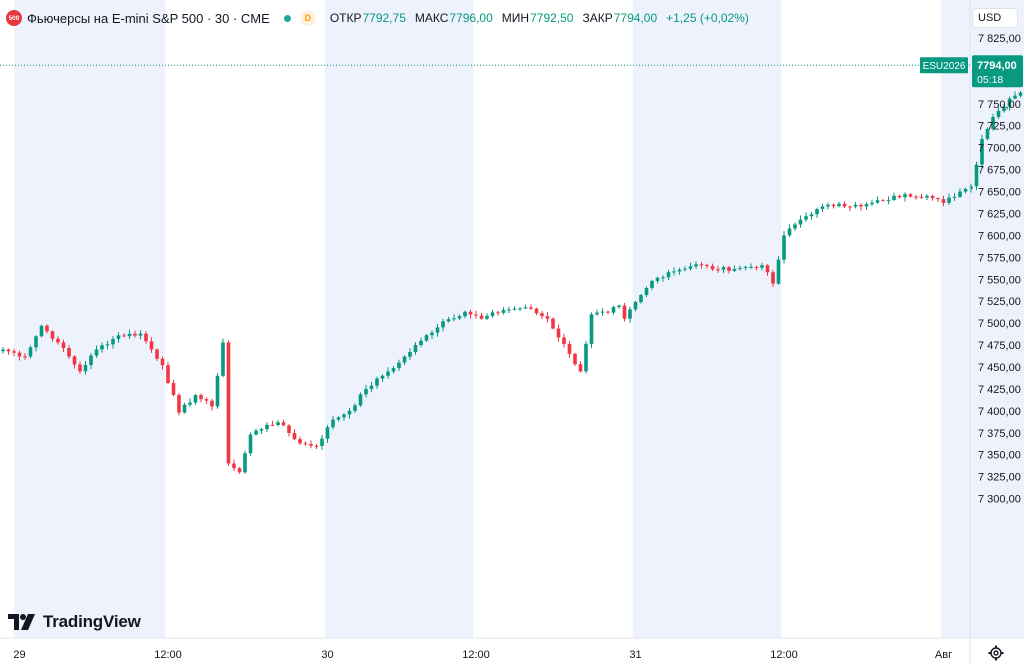 The image size is (1024, 665). Describe the element at coordinates (307, 18) in the screenshot. I see `delayed-data-badge: D` at that location.